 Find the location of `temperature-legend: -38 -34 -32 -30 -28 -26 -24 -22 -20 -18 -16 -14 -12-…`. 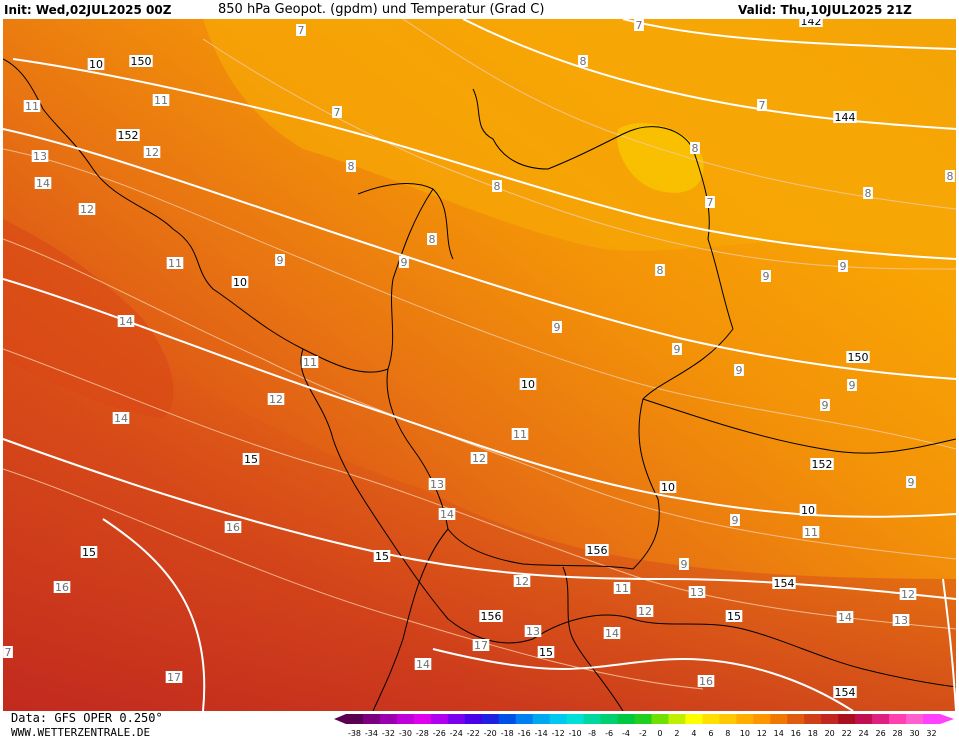

temperature-legend: -38 -34 -32 -30 -28 -26 -24 -22 -20 -18 -16 -14 -12-… is located at coordinates (644, 726).